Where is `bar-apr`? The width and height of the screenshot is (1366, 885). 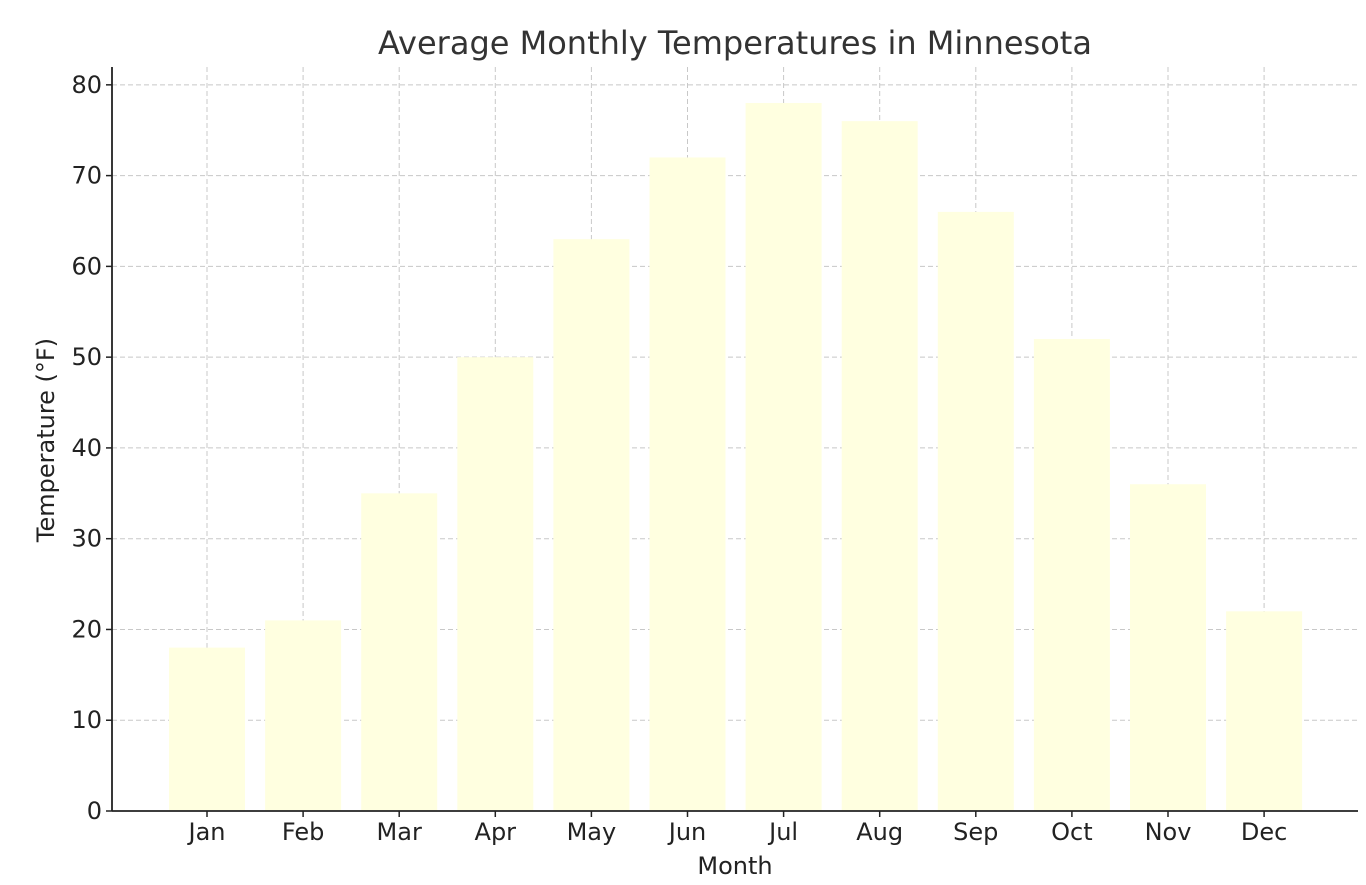 bar-apr is located at coordinates (495, 584).